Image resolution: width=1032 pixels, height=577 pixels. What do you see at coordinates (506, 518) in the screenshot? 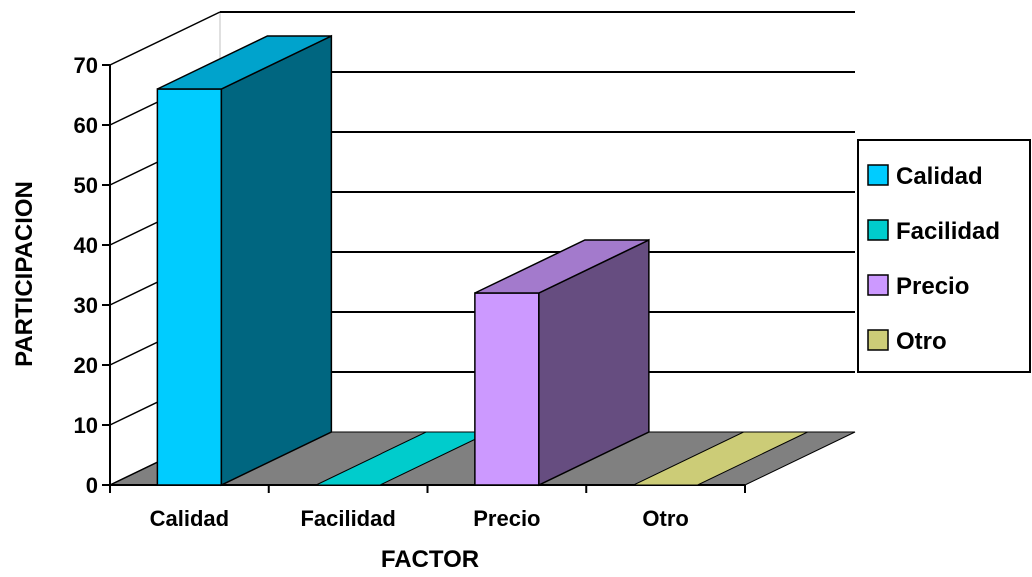
I see `x-tick-label-precio: Precio` at bounding box center [506, 518].